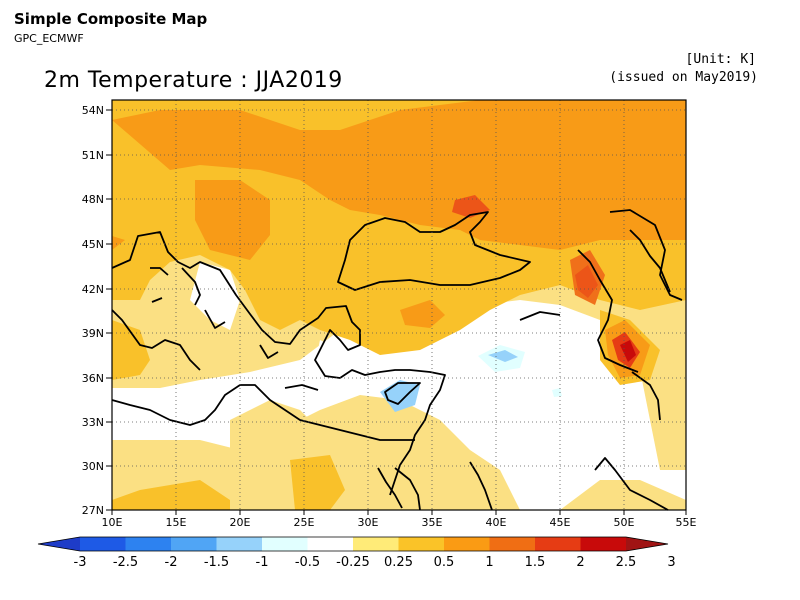 The width and height of the screenshot is (800, 600). What do you see at coordinates (93, 333) in the screenshot?
I see `lat-tick-label: 39N` at bounding box center [93, 333].